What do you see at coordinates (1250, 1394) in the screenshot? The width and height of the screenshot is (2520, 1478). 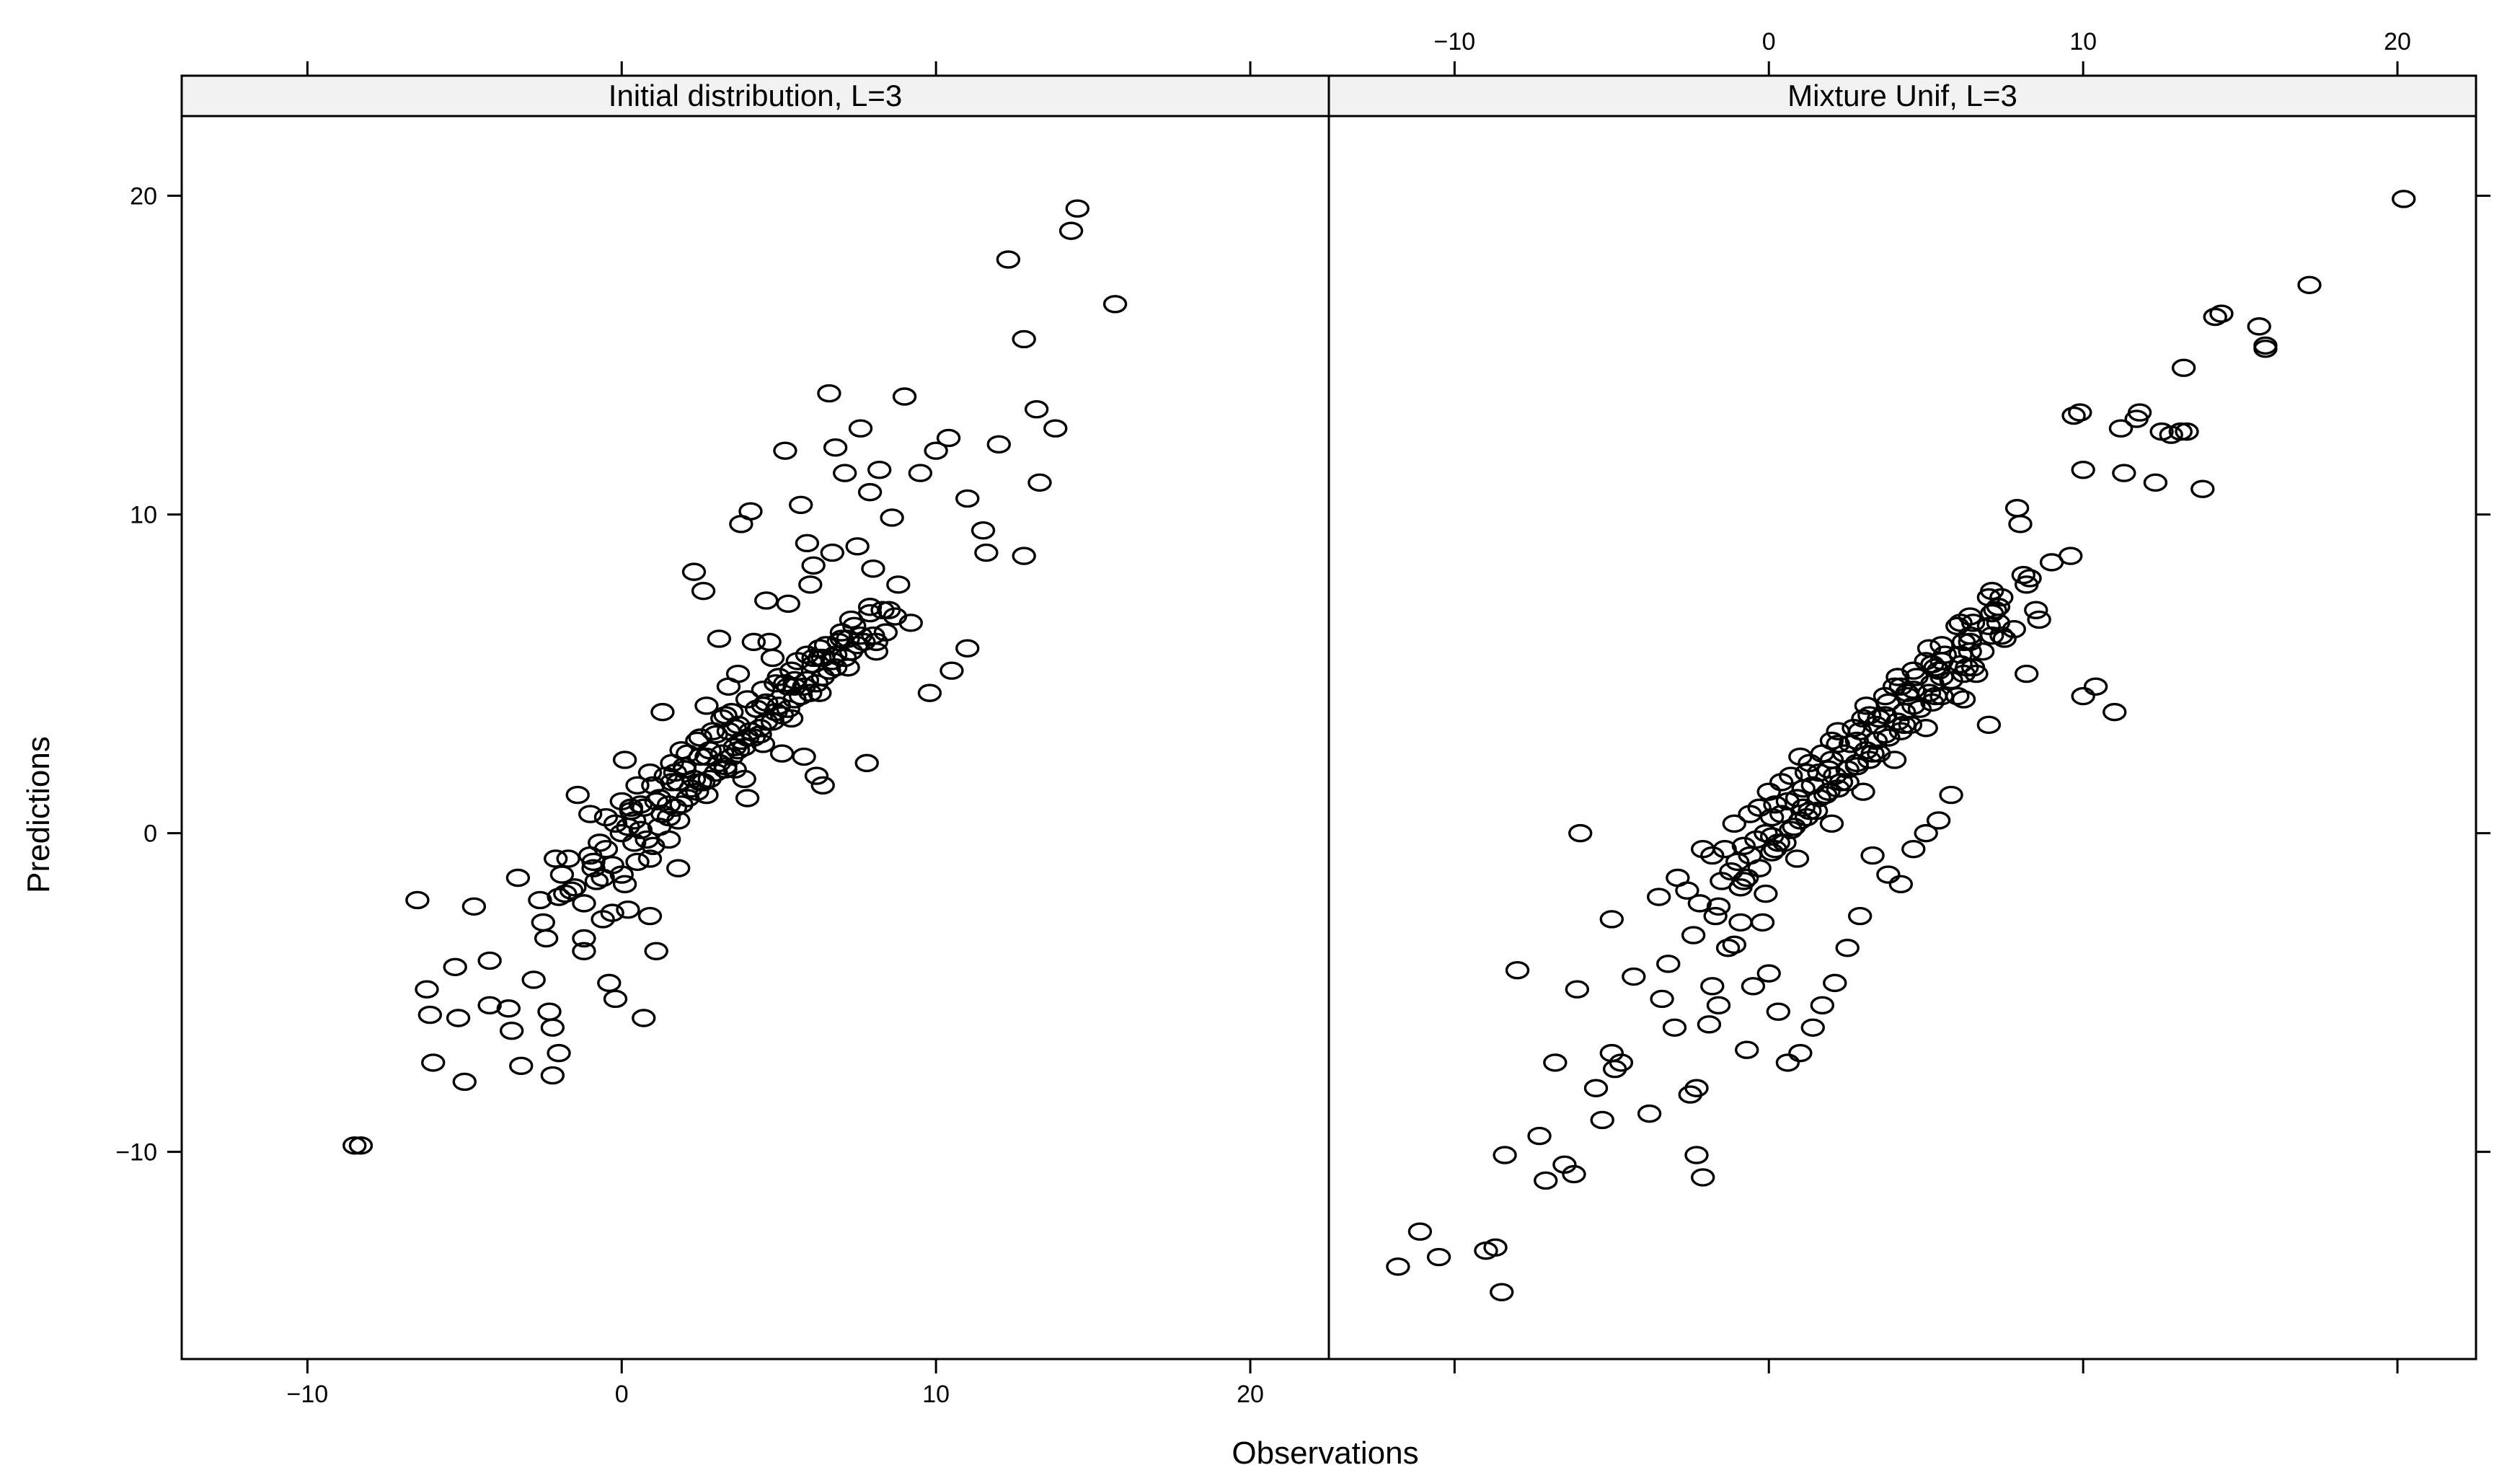 I see `x-tick-label: 20` at bounding box center [1250, 1394].